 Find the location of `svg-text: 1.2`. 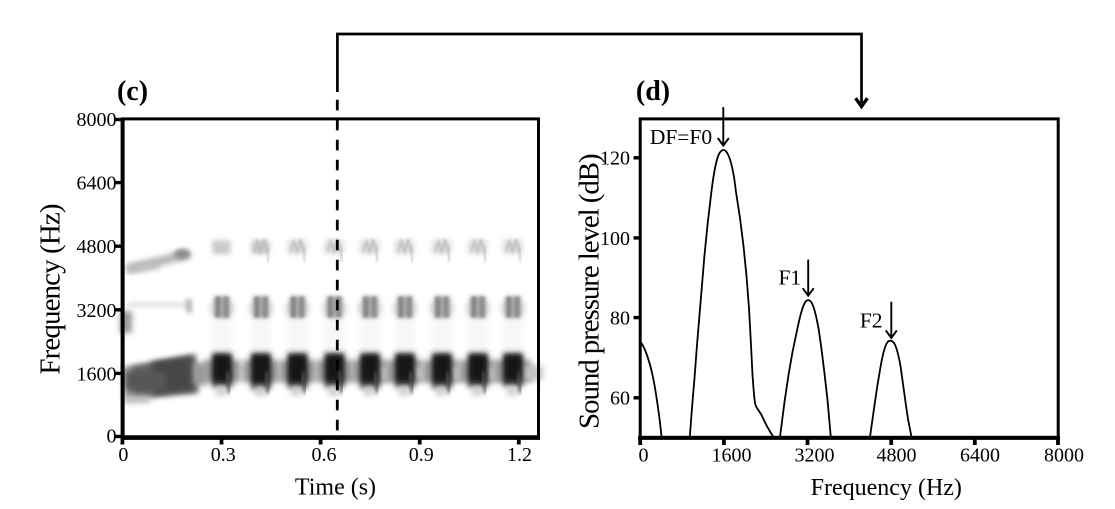

svg-text: 1.2 is located at coordinates (519, 455).